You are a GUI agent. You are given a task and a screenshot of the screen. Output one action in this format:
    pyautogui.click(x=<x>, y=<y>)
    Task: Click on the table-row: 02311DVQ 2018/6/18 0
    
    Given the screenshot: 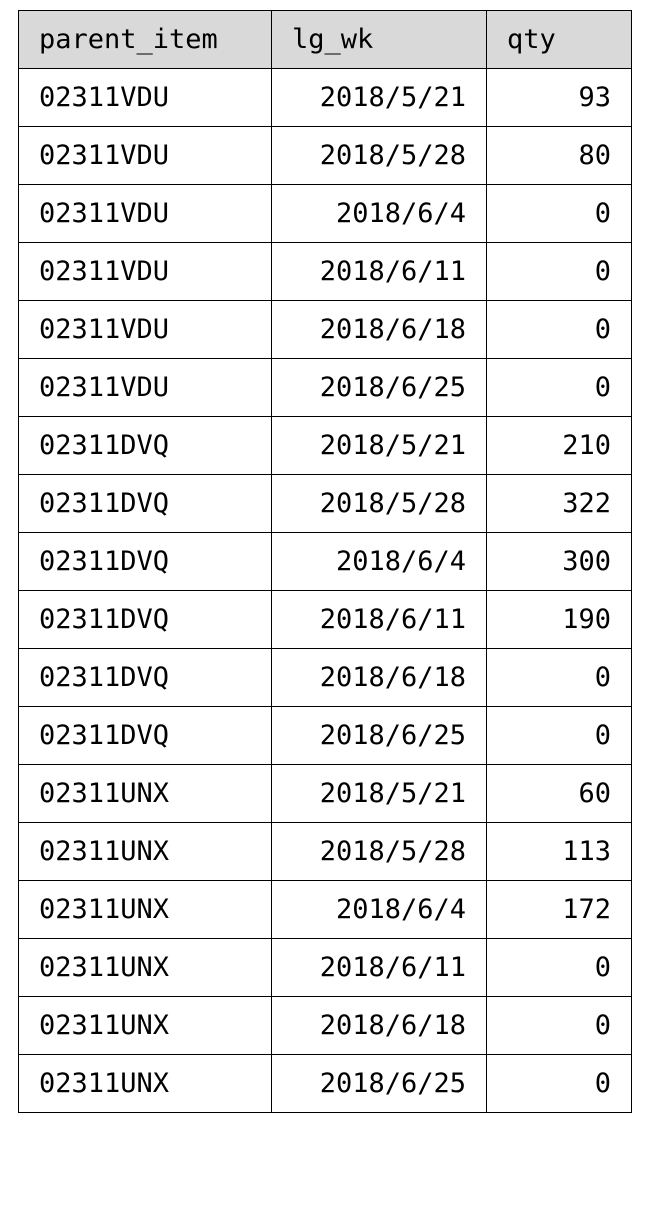 What is the action you would take?
    pyautogui.click(x=325, y=677)
    